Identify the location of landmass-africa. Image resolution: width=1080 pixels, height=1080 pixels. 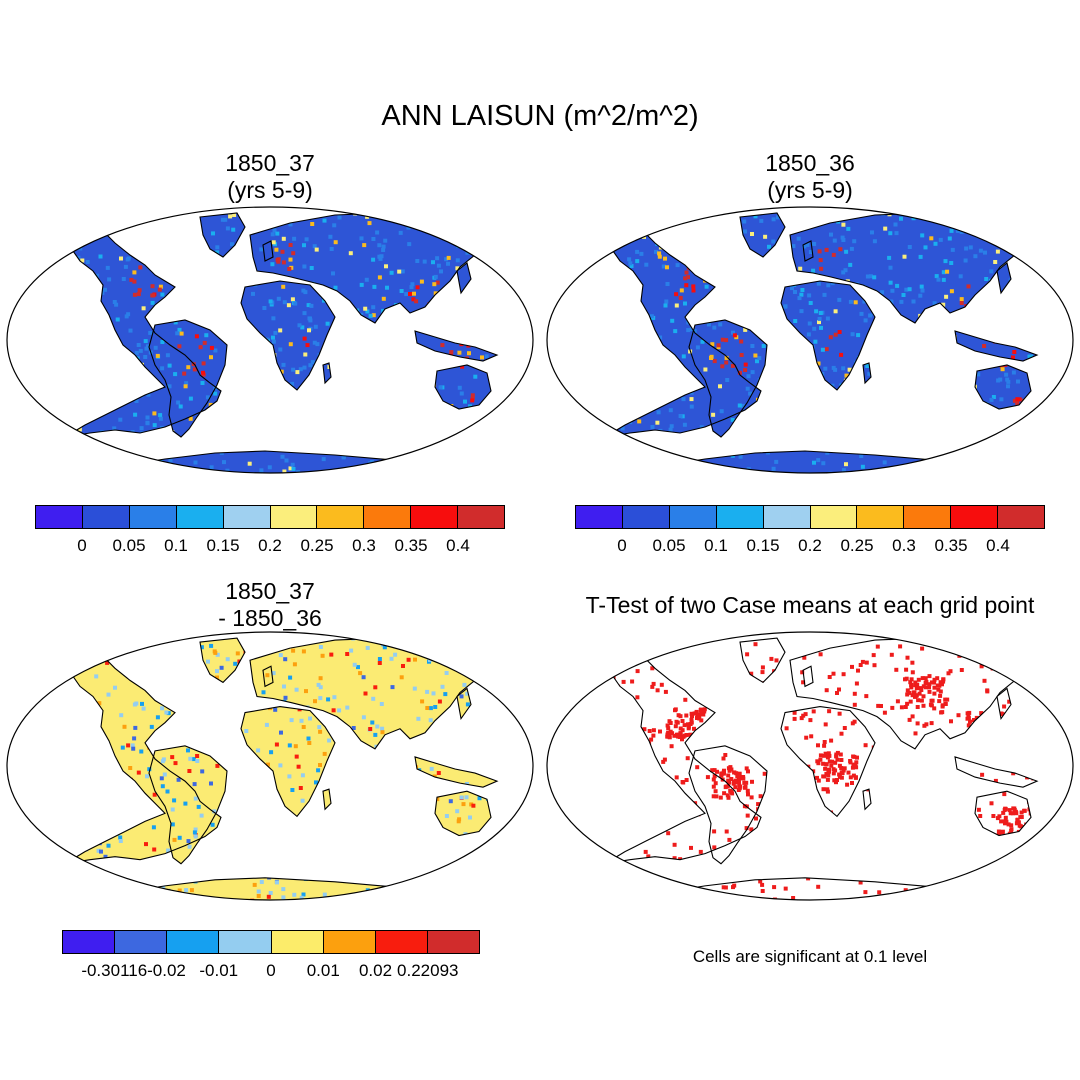
(828, 335).